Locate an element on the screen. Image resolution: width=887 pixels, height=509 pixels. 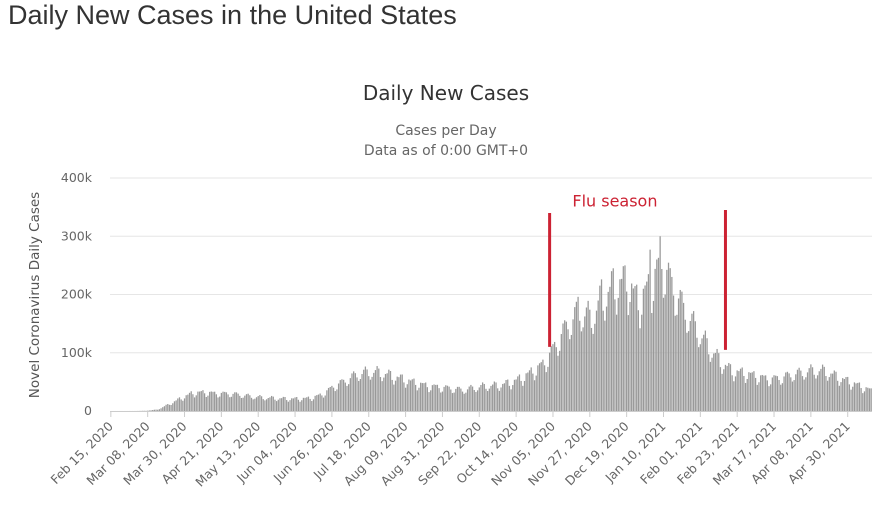
y-tick-label: 100k is located at coordinates (77, 352).